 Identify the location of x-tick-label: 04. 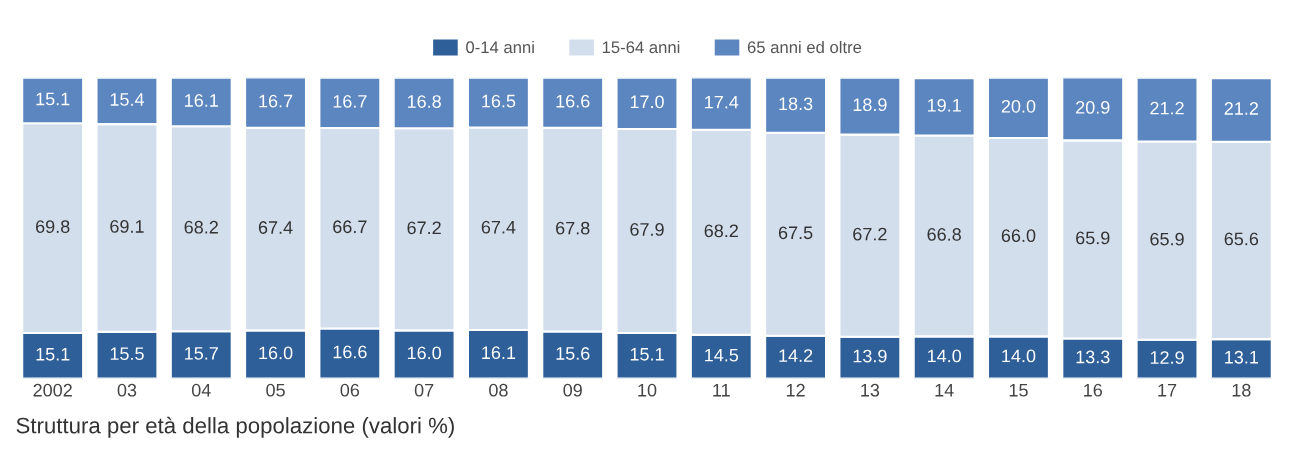
(201, 390).